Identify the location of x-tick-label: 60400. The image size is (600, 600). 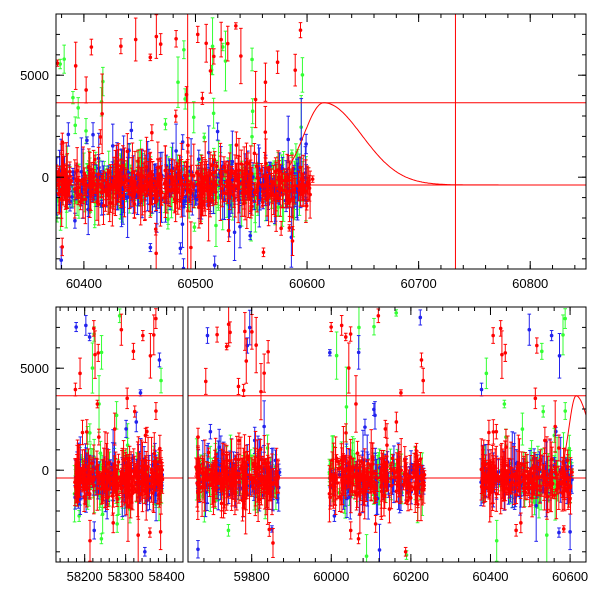
(84, 283).